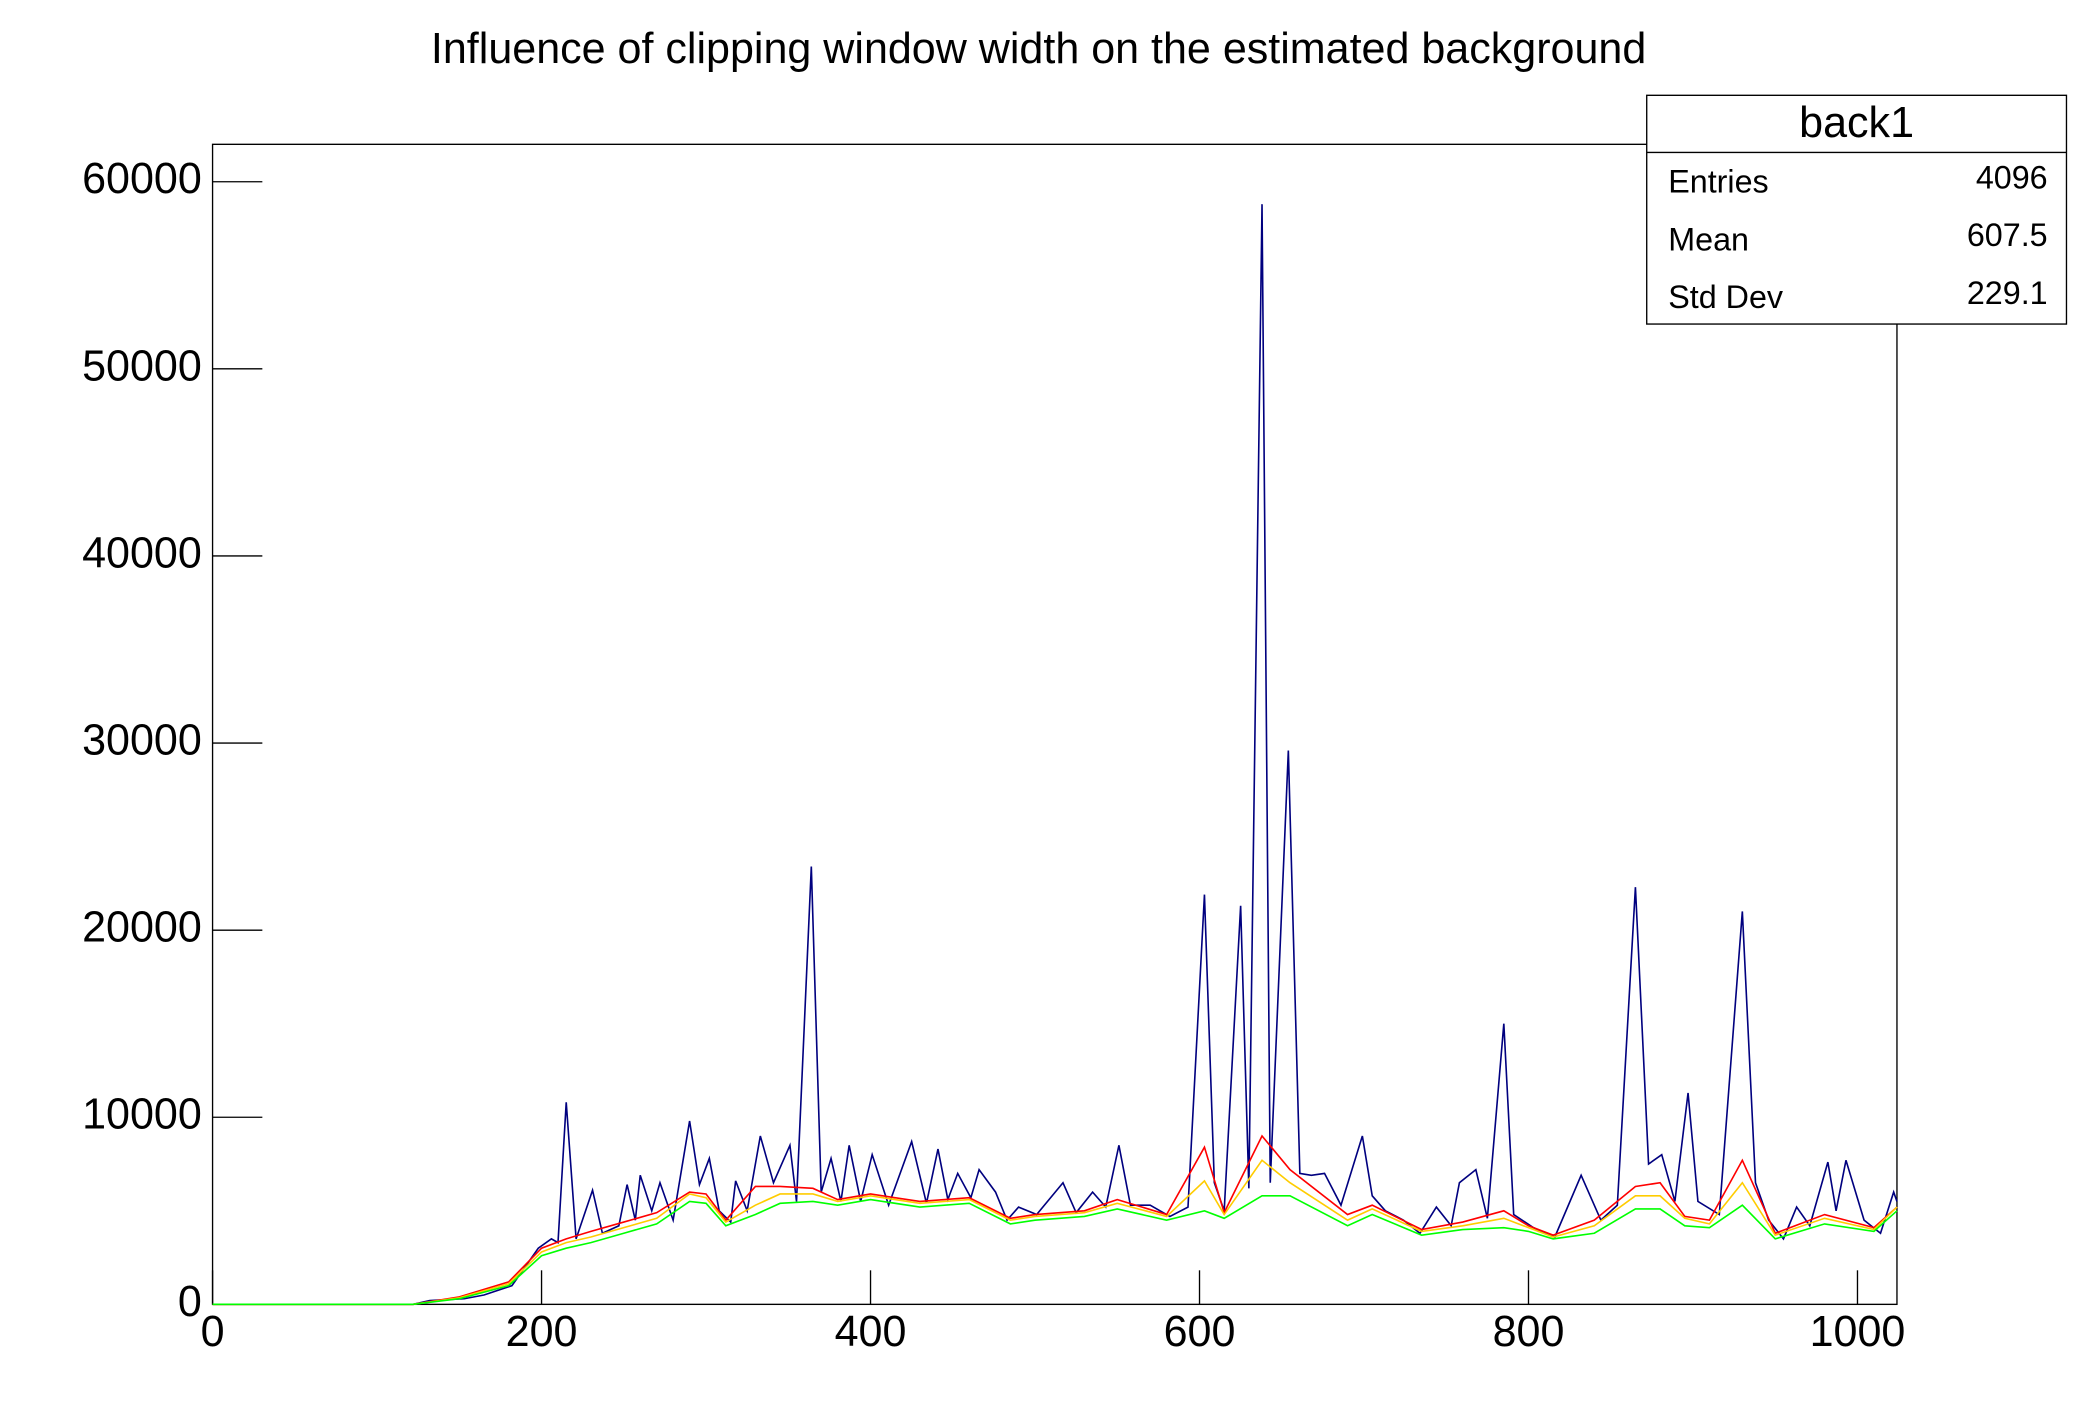  What do you see at coordinates (142, 927) in the screenshot?
I see `y-tick-label: 20000` at bounding box center [142, 927].